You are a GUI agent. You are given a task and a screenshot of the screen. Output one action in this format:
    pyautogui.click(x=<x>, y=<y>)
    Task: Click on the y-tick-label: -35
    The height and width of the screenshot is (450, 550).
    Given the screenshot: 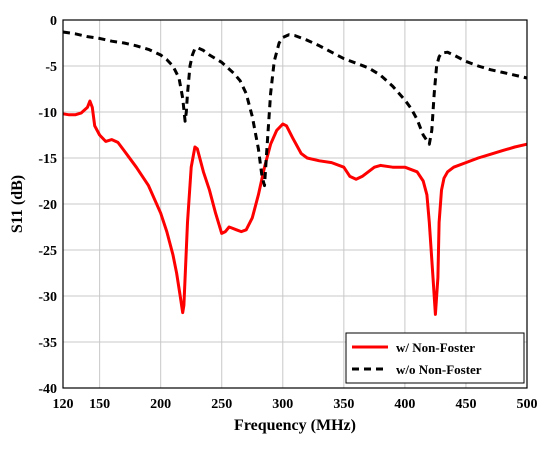 What is the action you would take?
    pyautogui.click(x=47, y=343)
    